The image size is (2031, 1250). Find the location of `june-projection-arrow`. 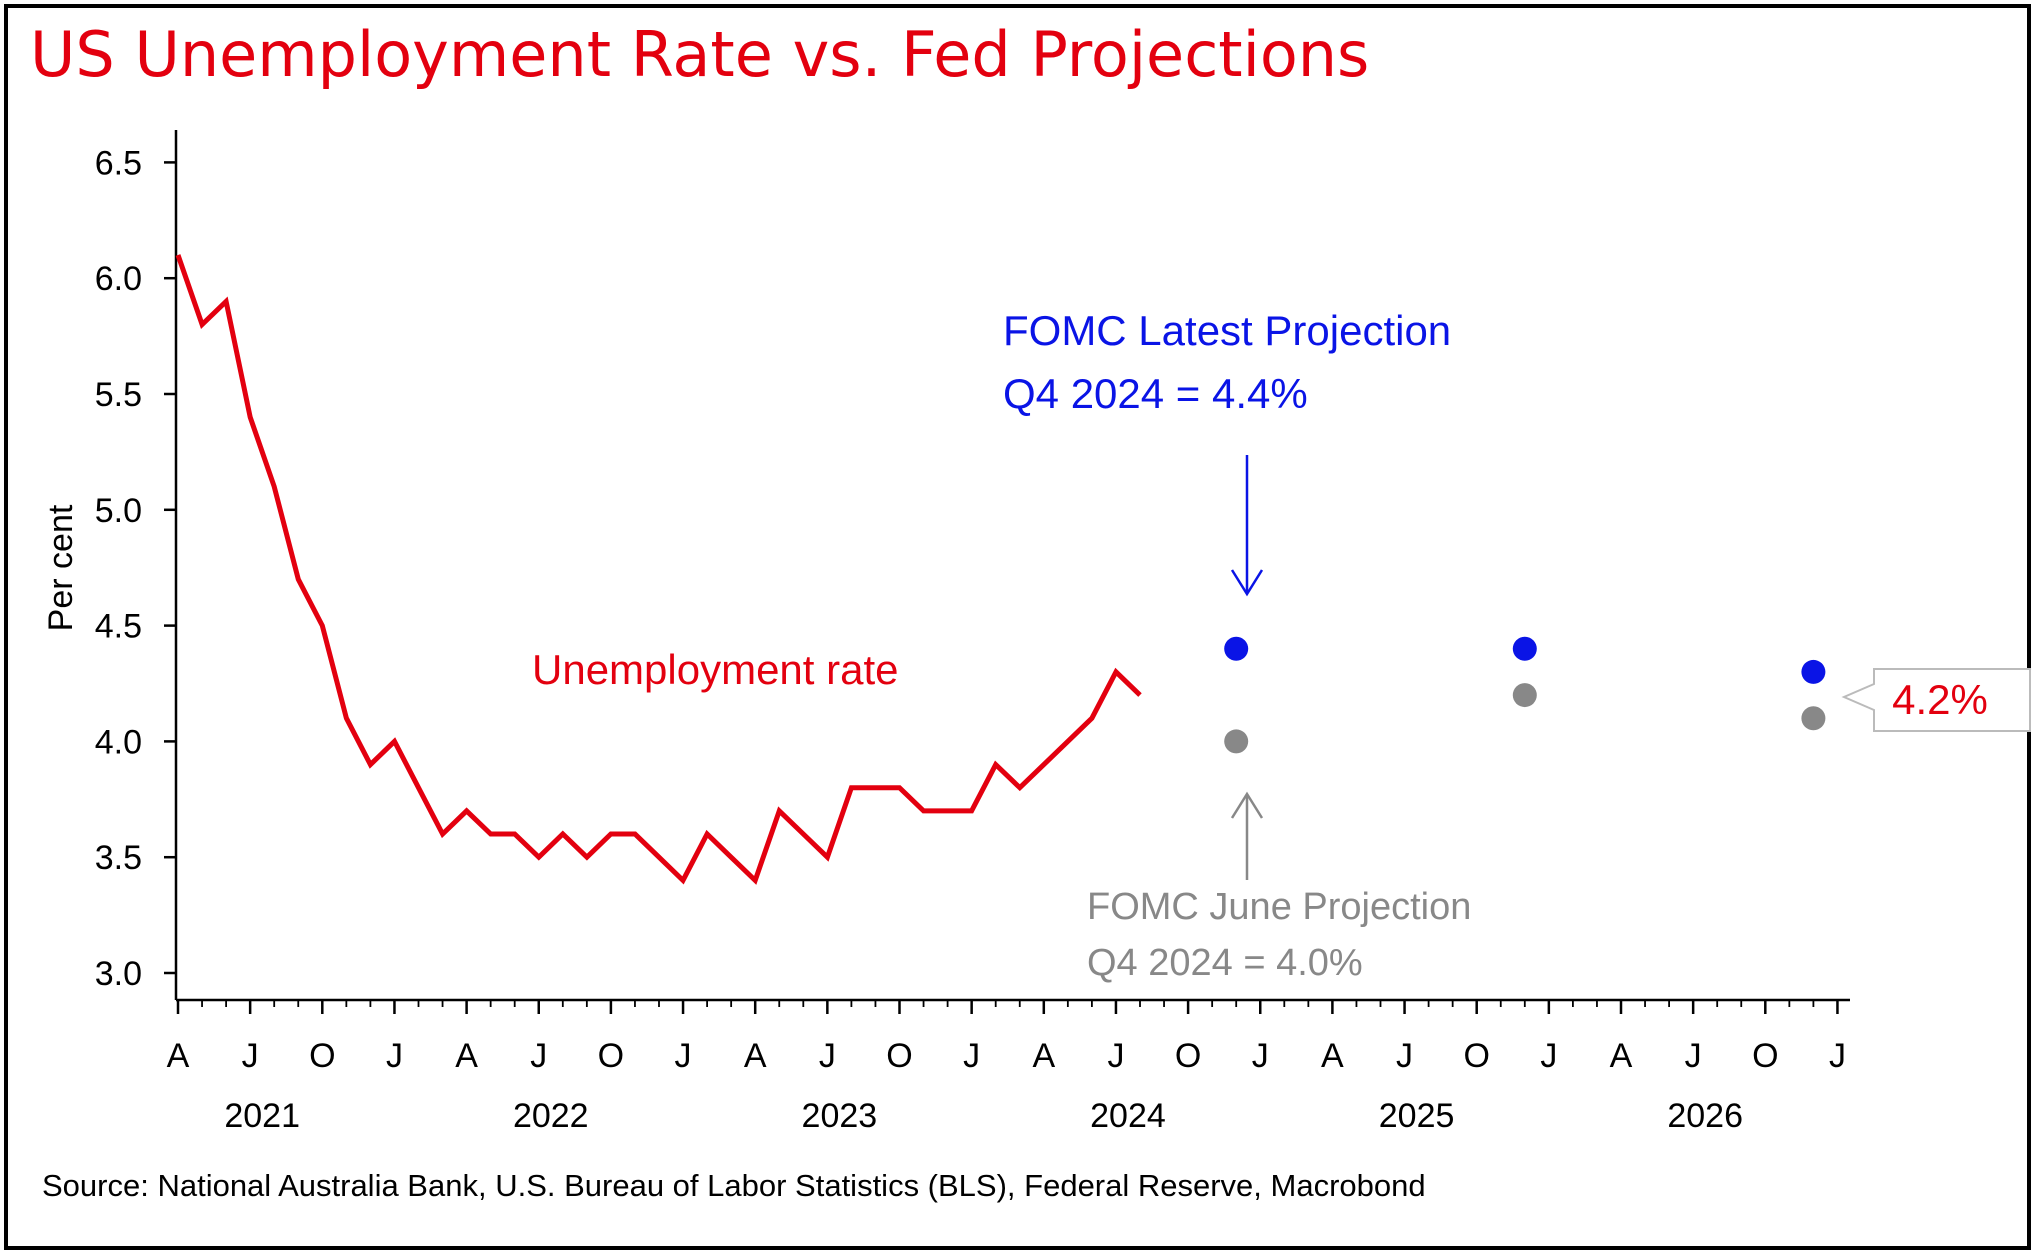

june-projection-arrow is located at coordinates (1247, 835).